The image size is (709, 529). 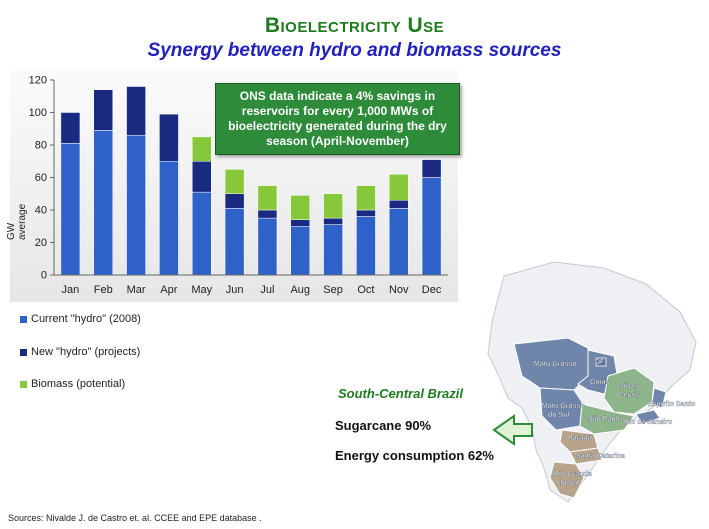 What do you see at coordinates (267, 290) in the screenshot?
I see `x-tick-label-jul: Jul` at bounding box center [267, 290].